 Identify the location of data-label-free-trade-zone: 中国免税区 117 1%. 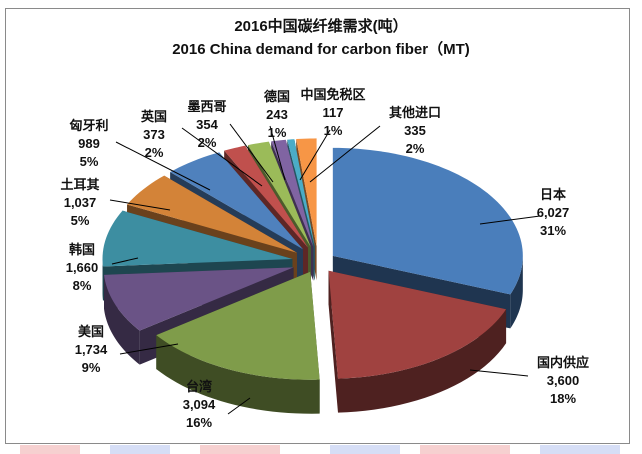
(333, 112).